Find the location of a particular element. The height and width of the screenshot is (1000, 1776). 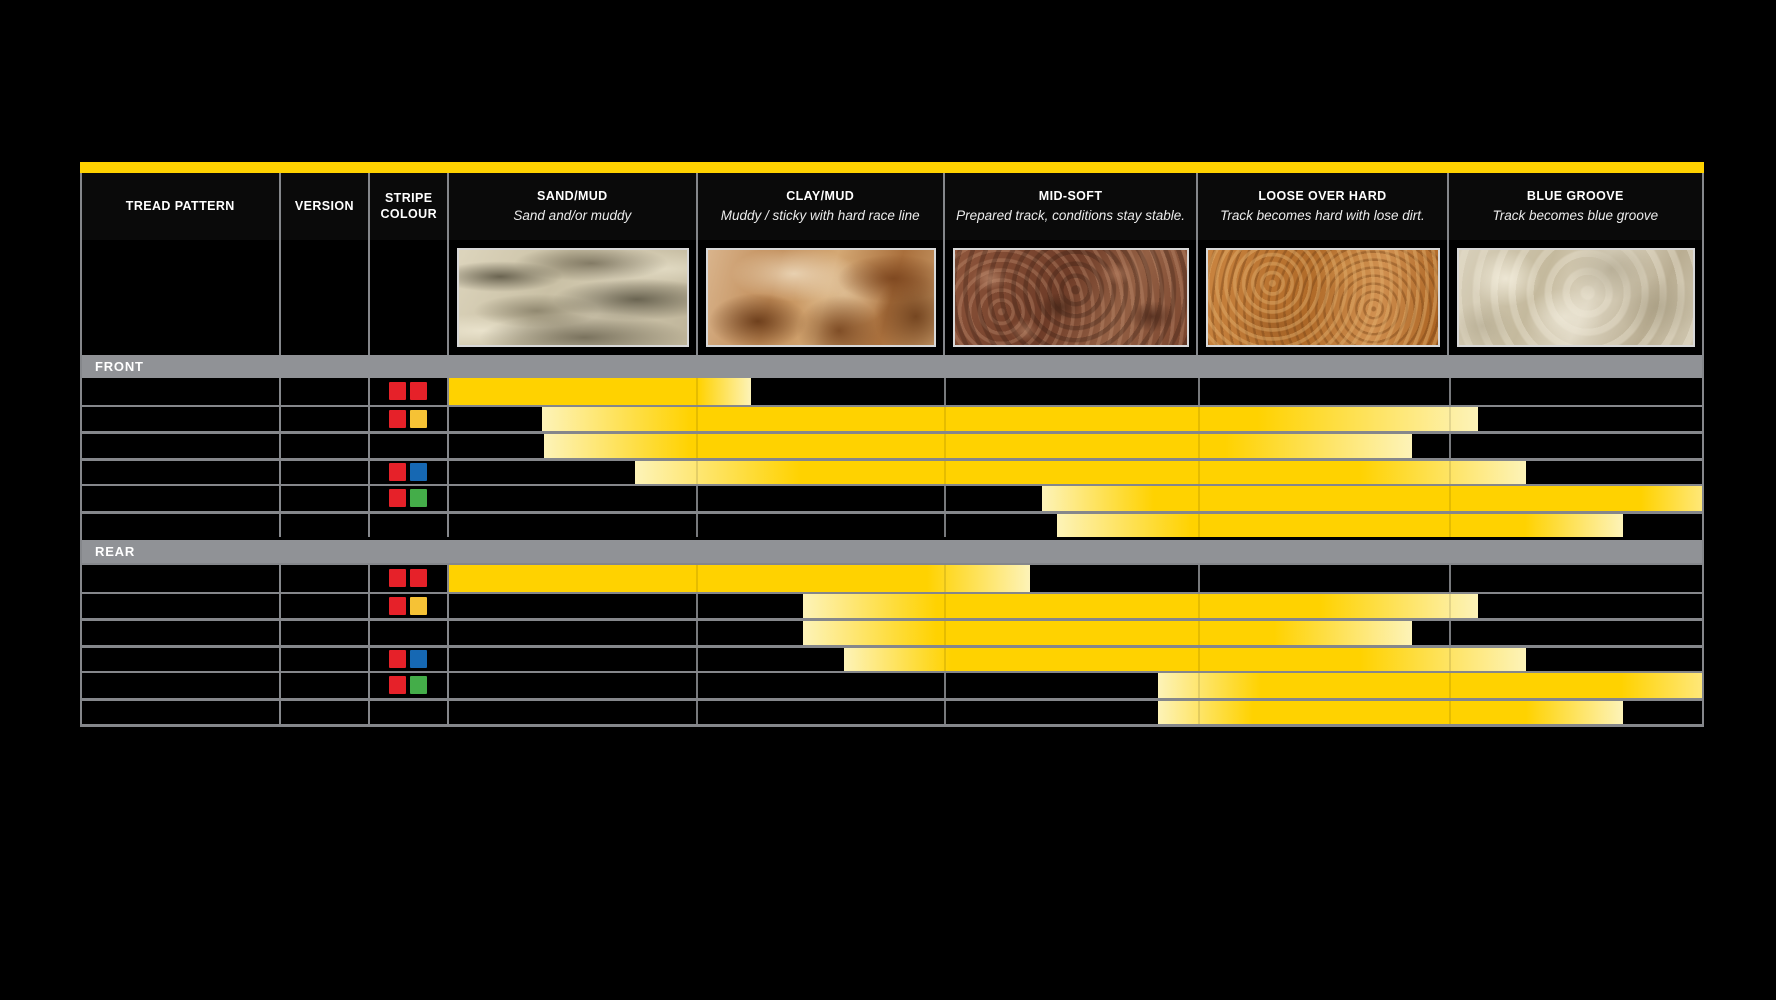

terrain-photo-row is located at coordinates (892, 297).